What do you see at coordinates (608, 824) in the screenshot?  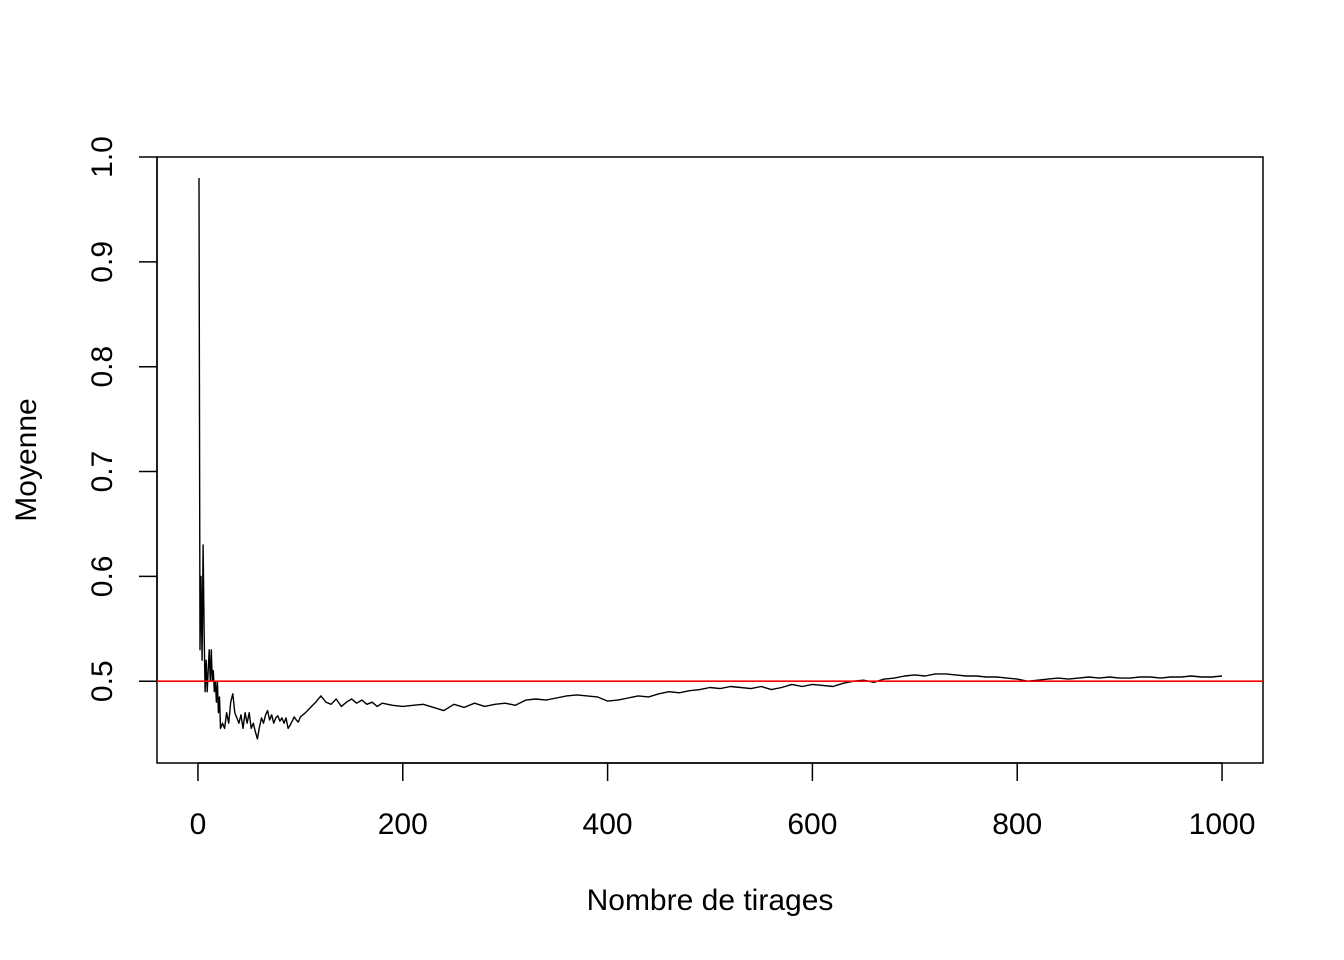 I see `x-tick-label: 400` at bounding box center [608, 824].